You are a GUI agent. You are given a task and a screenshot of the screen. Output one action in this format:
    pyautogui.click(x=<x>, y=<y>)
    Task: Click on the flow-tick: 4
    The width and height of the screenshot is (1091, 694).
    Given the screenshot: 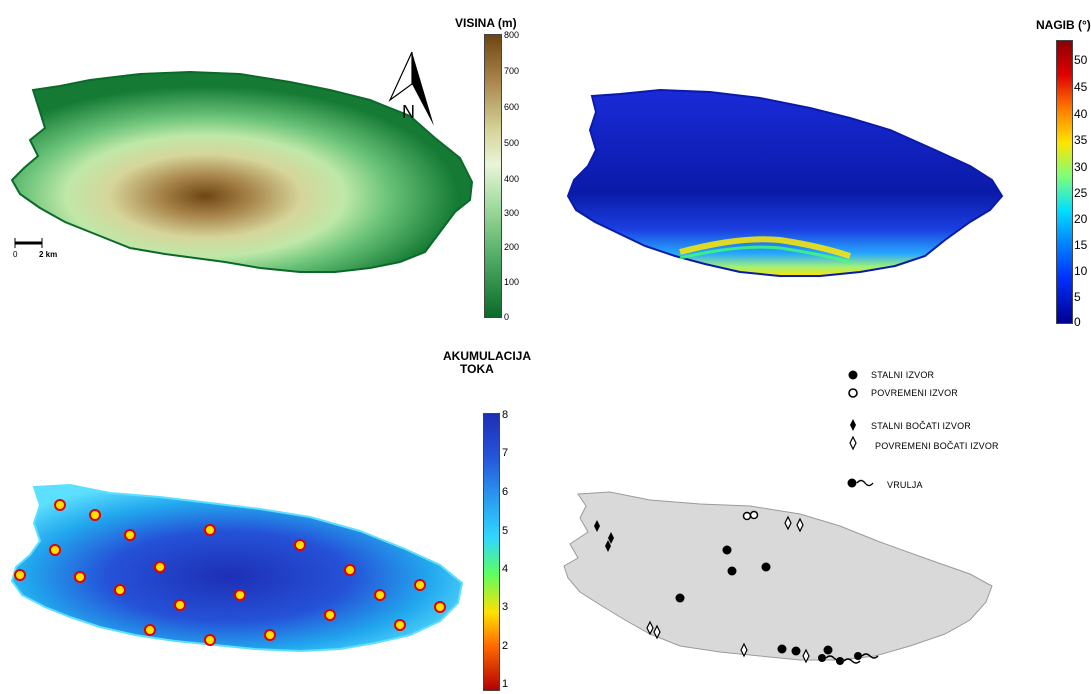 What is the action you would take?
    pyautogui.click(x=505, y=569)
    